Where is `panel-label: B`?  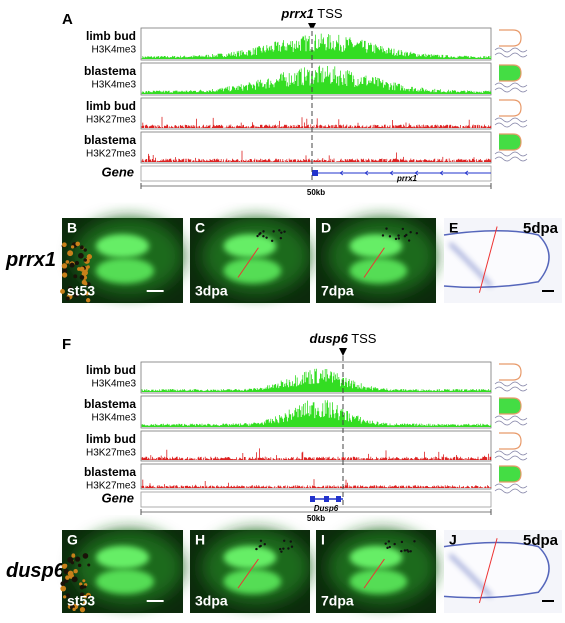
panel-label: B is located at coordinates (72, 228).